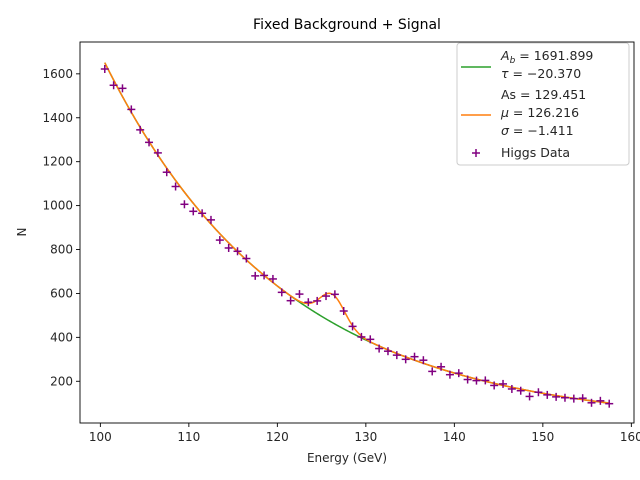 The height and width of the screenshot is (480, 640). I want to click on x-tick-label-120: 120, so click(277, 437).